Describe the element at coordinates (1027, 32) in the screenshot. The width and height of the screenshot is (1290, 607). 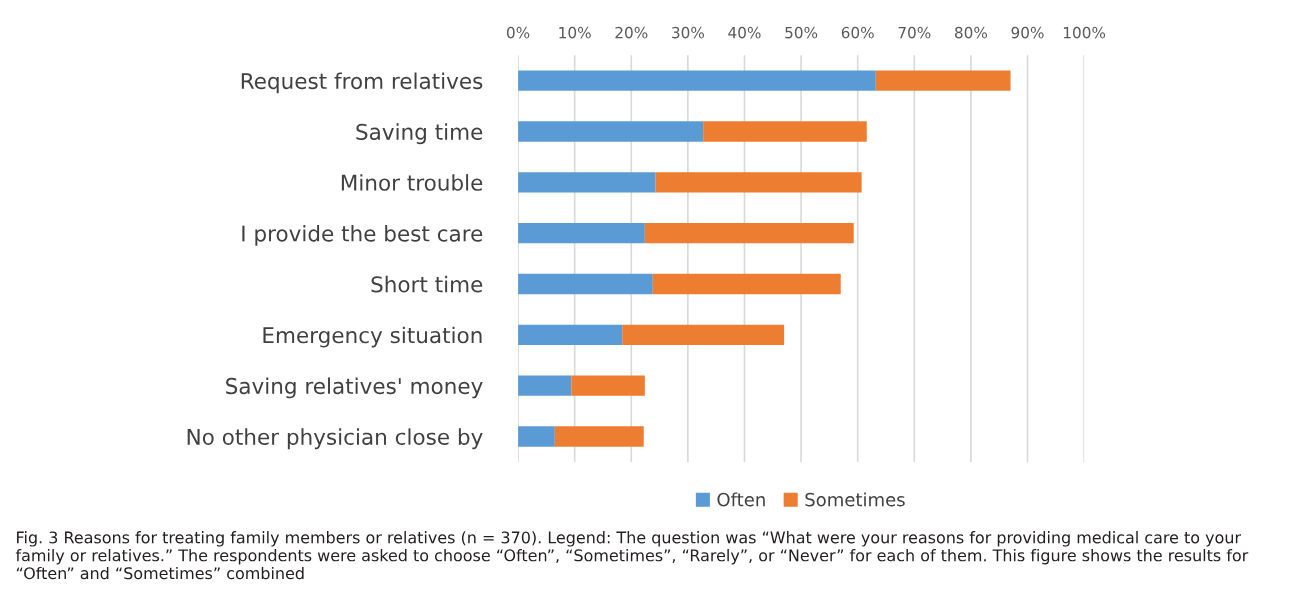
I see `x-tick-label: 90%` at that location.